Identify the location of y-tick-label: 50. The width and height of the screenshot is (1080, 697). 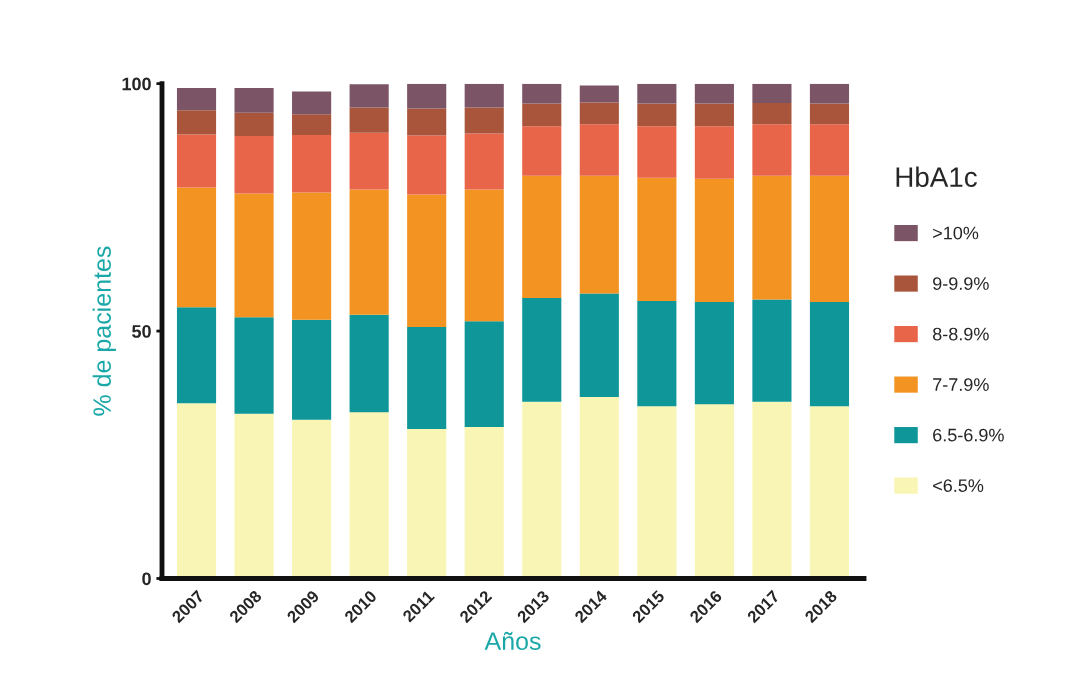
(141, 331).